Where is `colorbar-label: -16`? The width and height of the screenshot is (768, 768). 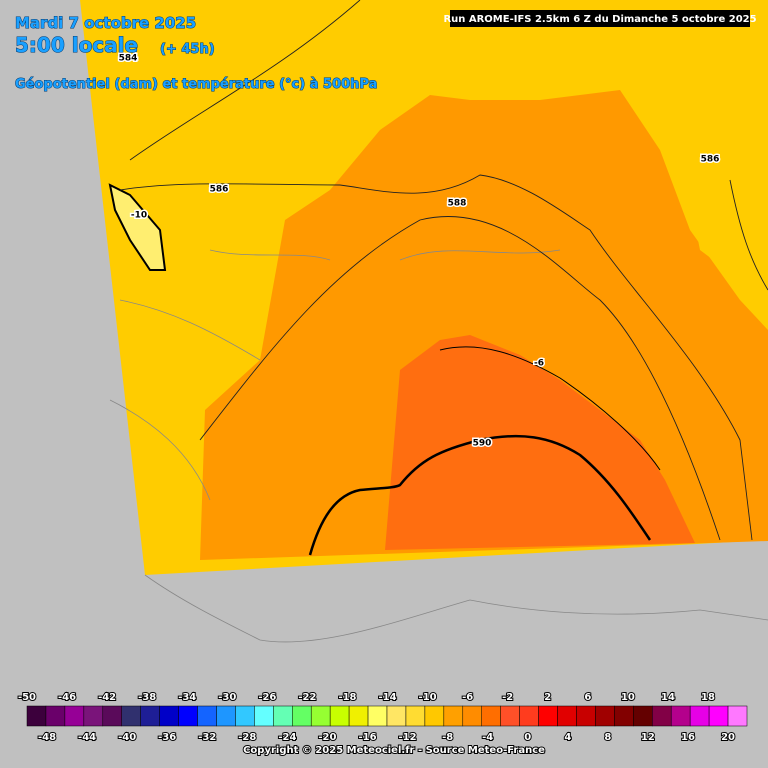 colorbar-label: -16 is located at coordinates (367, 737).